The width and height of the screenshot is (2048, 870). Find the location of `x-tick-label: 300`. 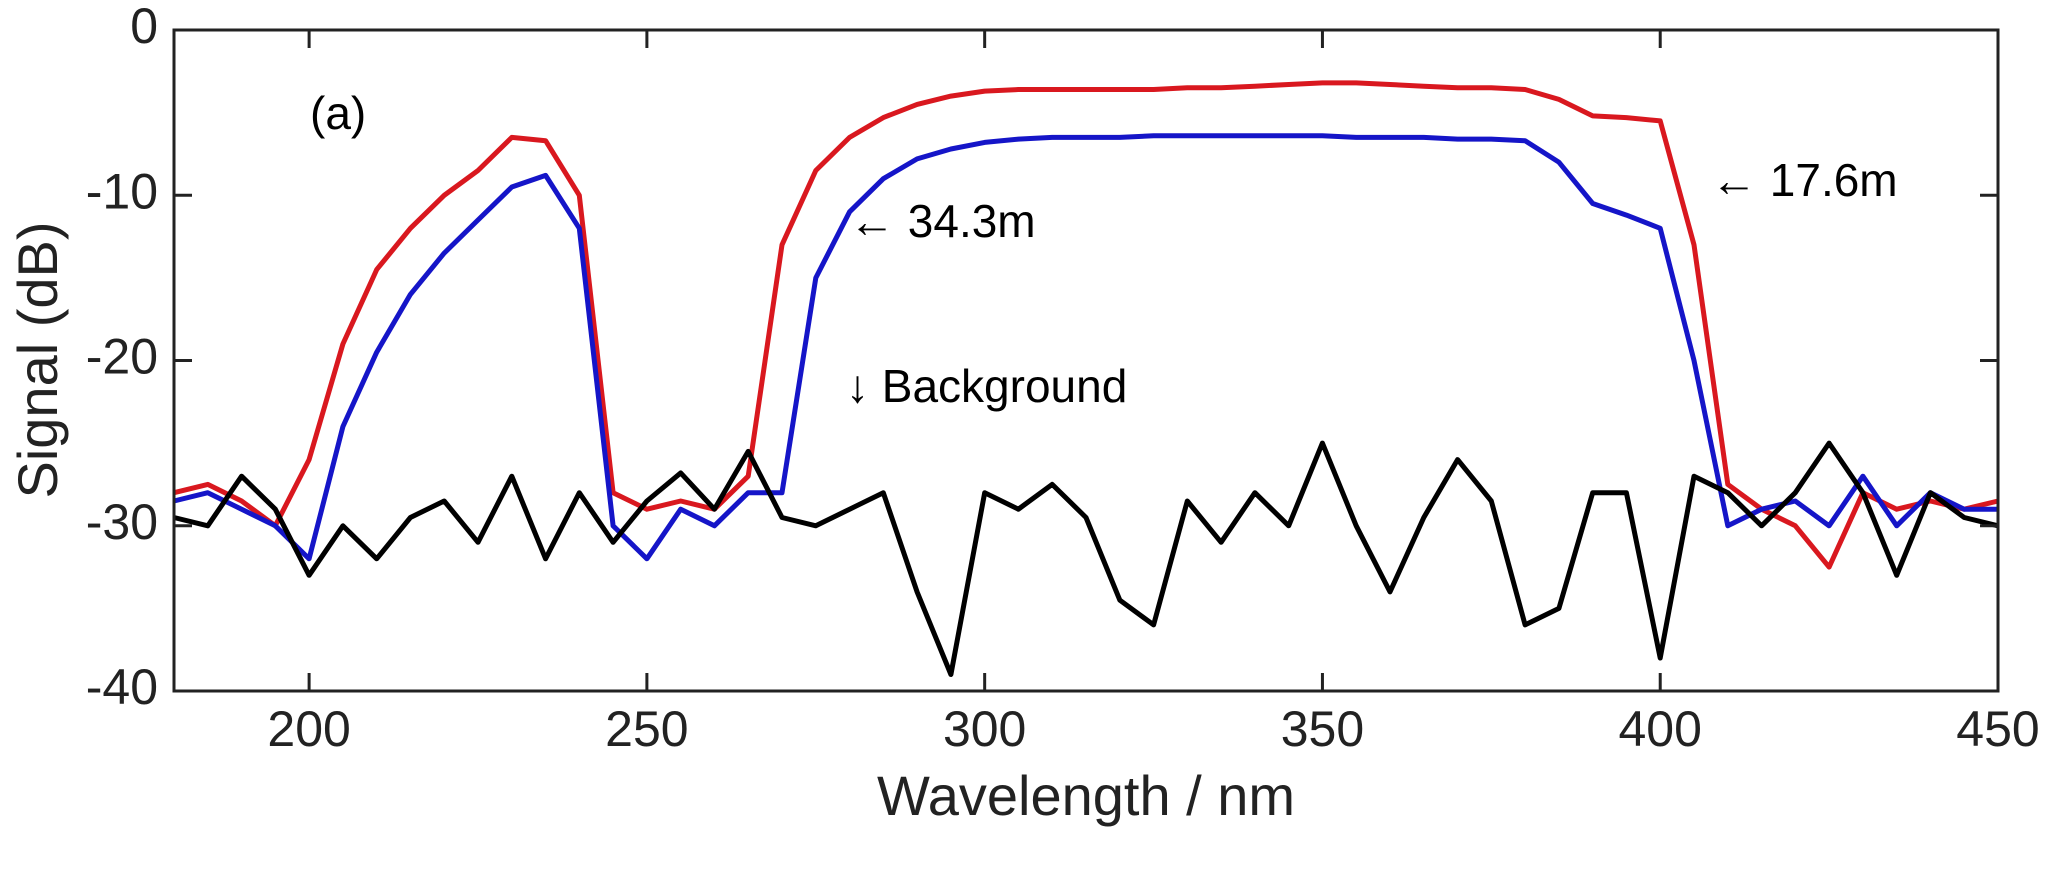

x-tick-label: 300 is located at coordinates (984, 729).